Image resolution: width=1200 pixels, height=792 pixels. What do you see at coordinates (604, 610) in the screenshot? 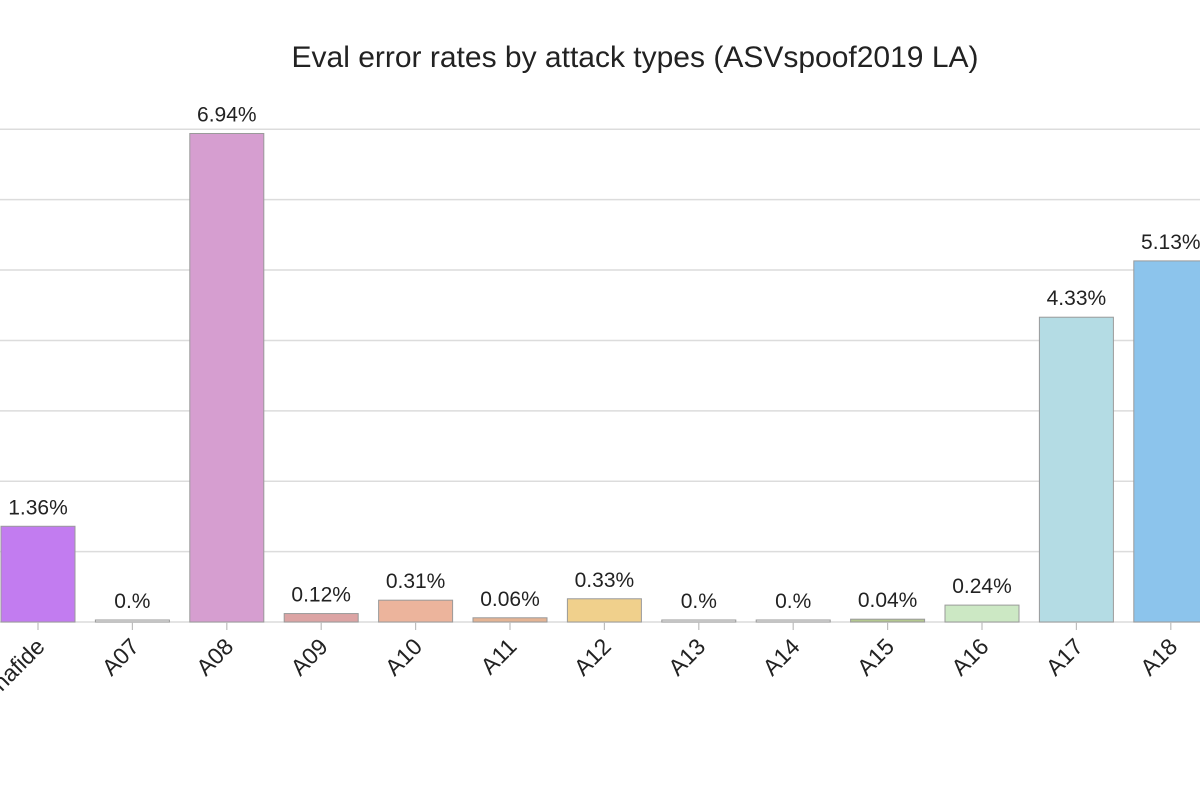
I see `bar-a12` at bounding box center [604, 610].